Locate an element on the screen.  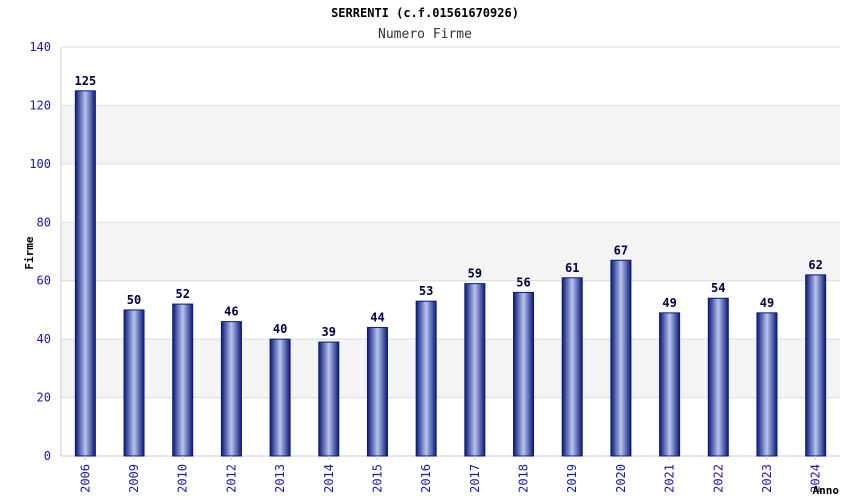
y-tick-label: 100 is located at coordinates (40, 164).